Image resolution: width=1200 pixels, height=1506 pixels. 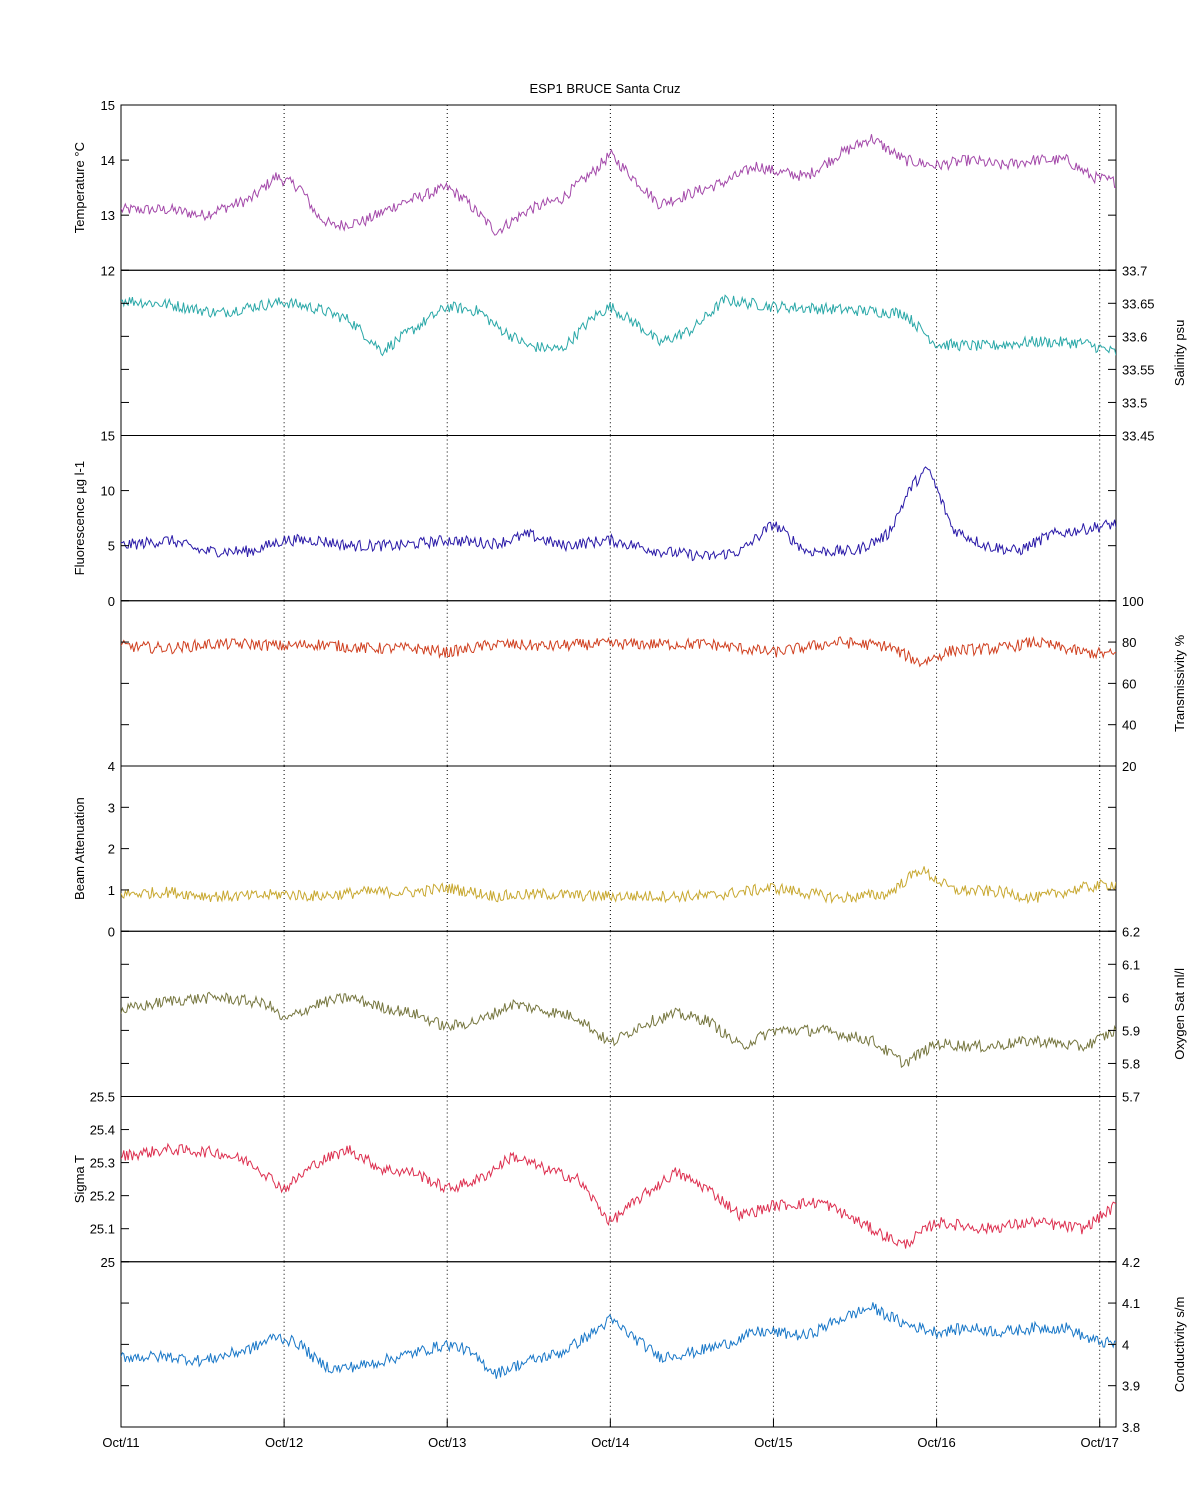 What do you see at coordinates (1131, 1386) in the screenshot?
I see `y-tick-label: 3.9` at bounding box center [1131, 1386].